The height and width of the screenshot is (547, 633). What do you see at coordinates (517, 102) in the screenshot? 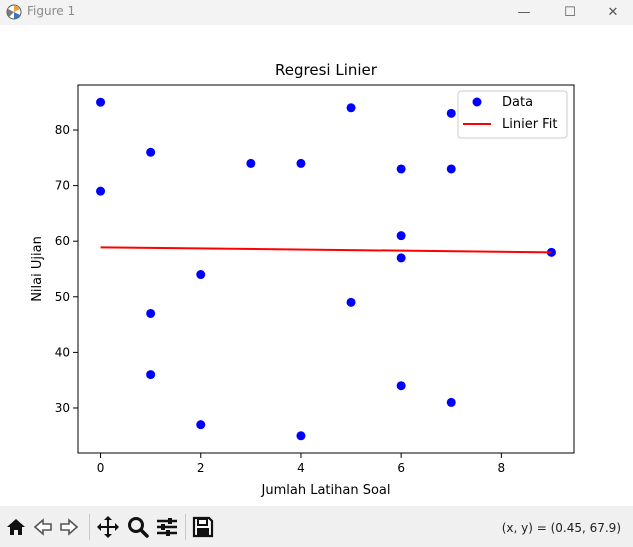
I see `legend-label: Data` at bounding box center [517, 102].